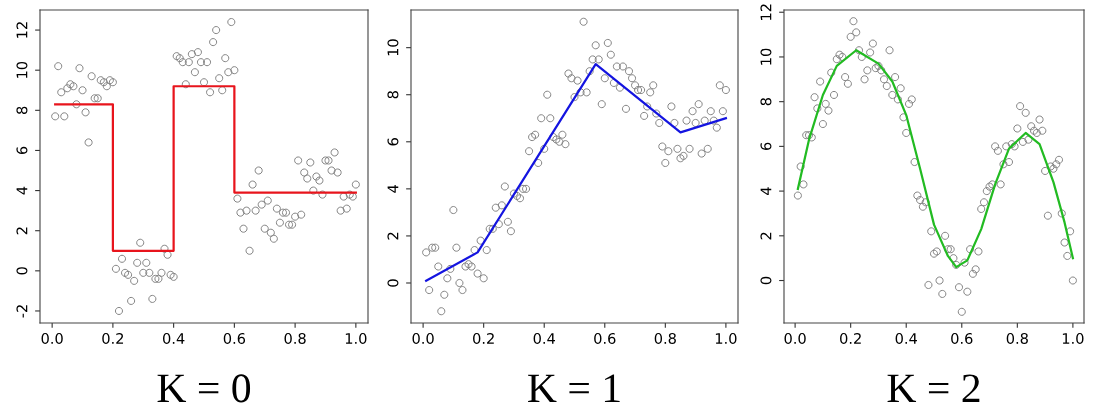 Image resolution: width=1103 pixels, height=416 pixels. I want to click on text: K = 0, so click(204, 388).